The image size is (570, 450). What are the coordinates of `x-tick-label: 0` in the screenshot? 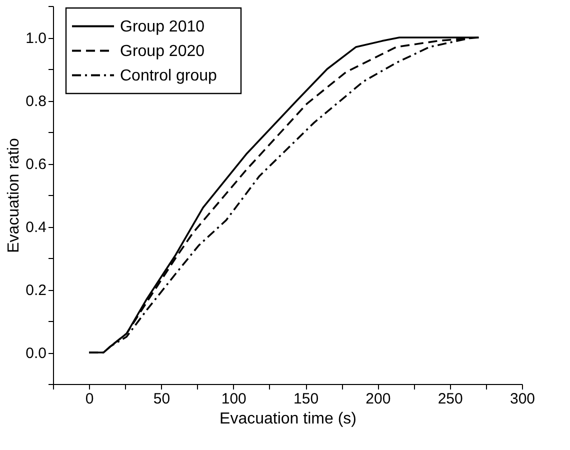 It's located at (89, 399).